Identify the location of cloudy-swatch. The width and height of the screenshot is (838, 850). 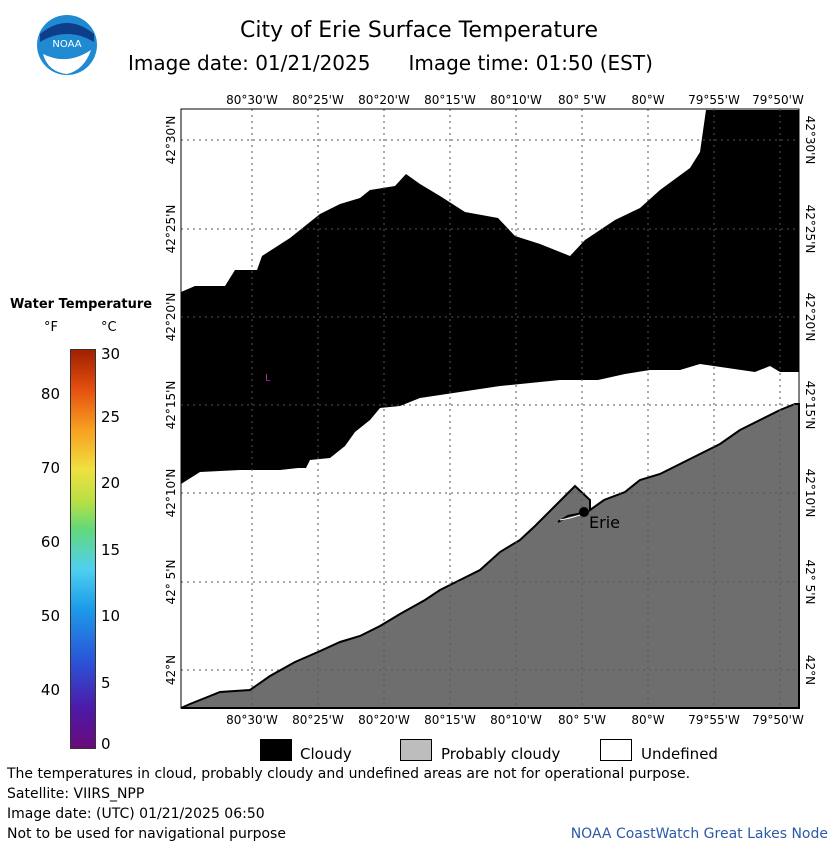
(276, 750).